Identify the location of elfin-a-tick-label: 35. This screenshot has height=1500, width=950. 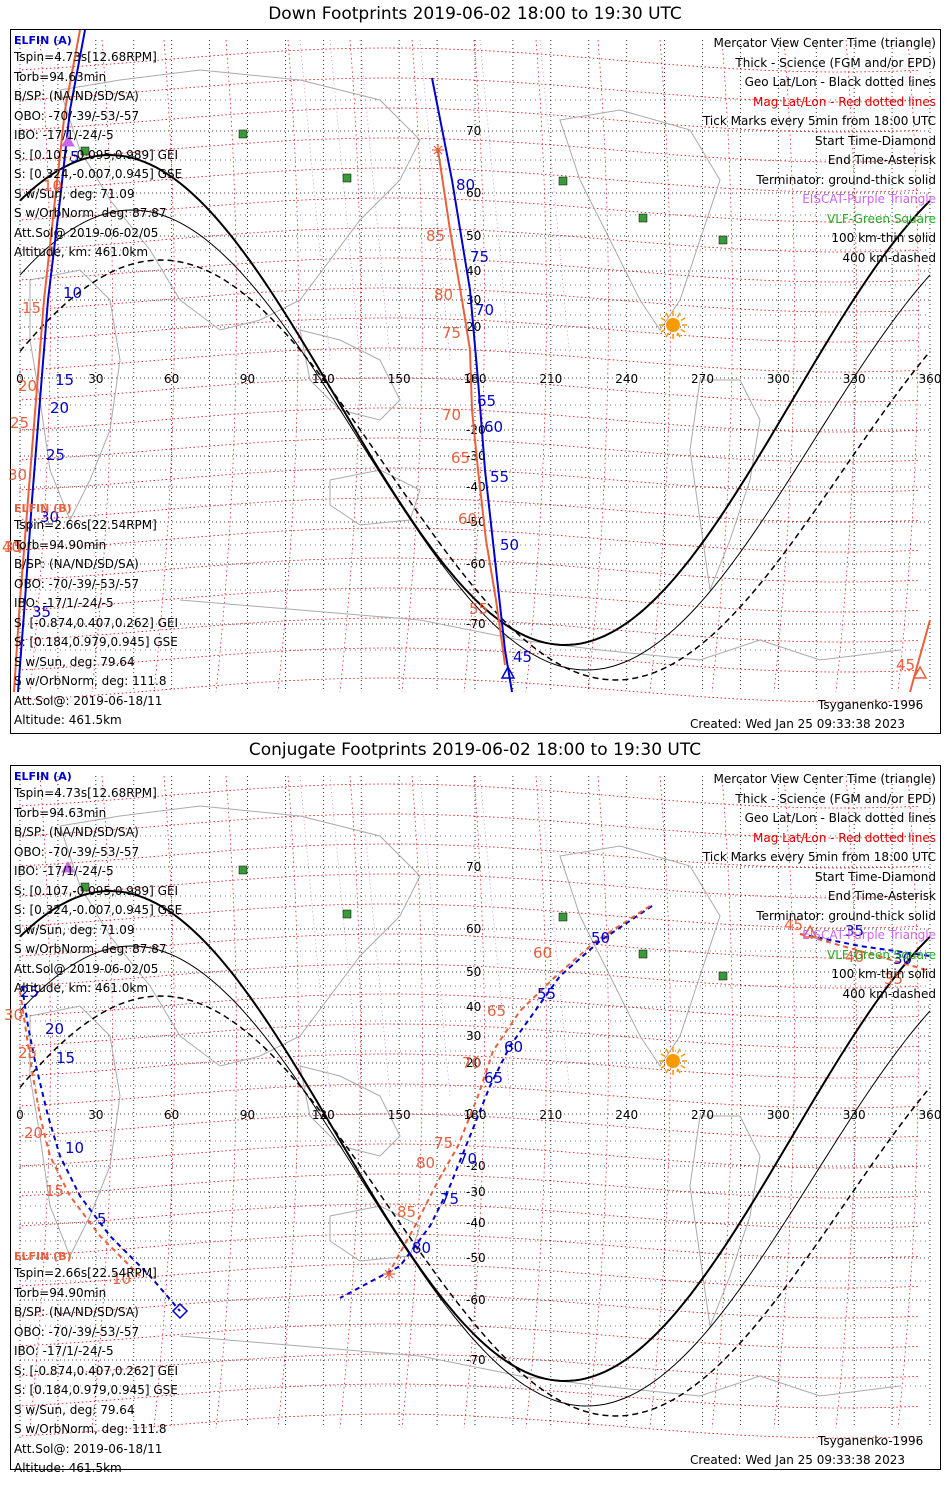
(41, 612).